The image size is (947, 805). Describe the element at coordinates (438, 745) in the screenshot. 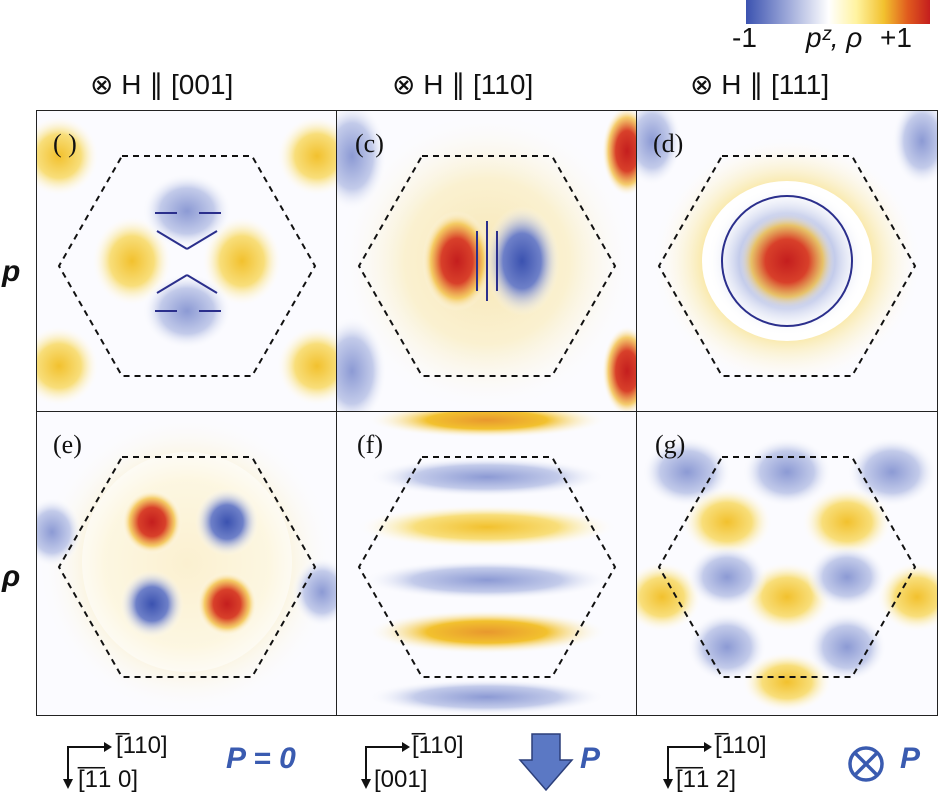

I see `axis-x-2: [̅110]` at that location.